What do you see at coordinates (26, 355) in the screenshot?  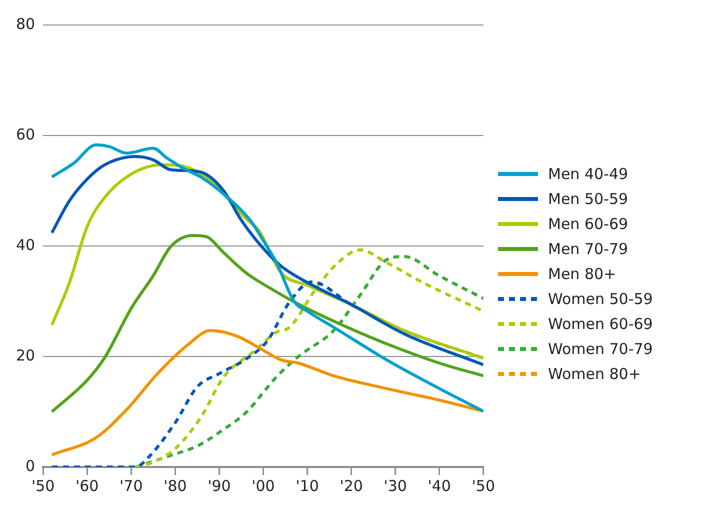 I see `y-tick-label: 20` at bounding box center [26, 355].